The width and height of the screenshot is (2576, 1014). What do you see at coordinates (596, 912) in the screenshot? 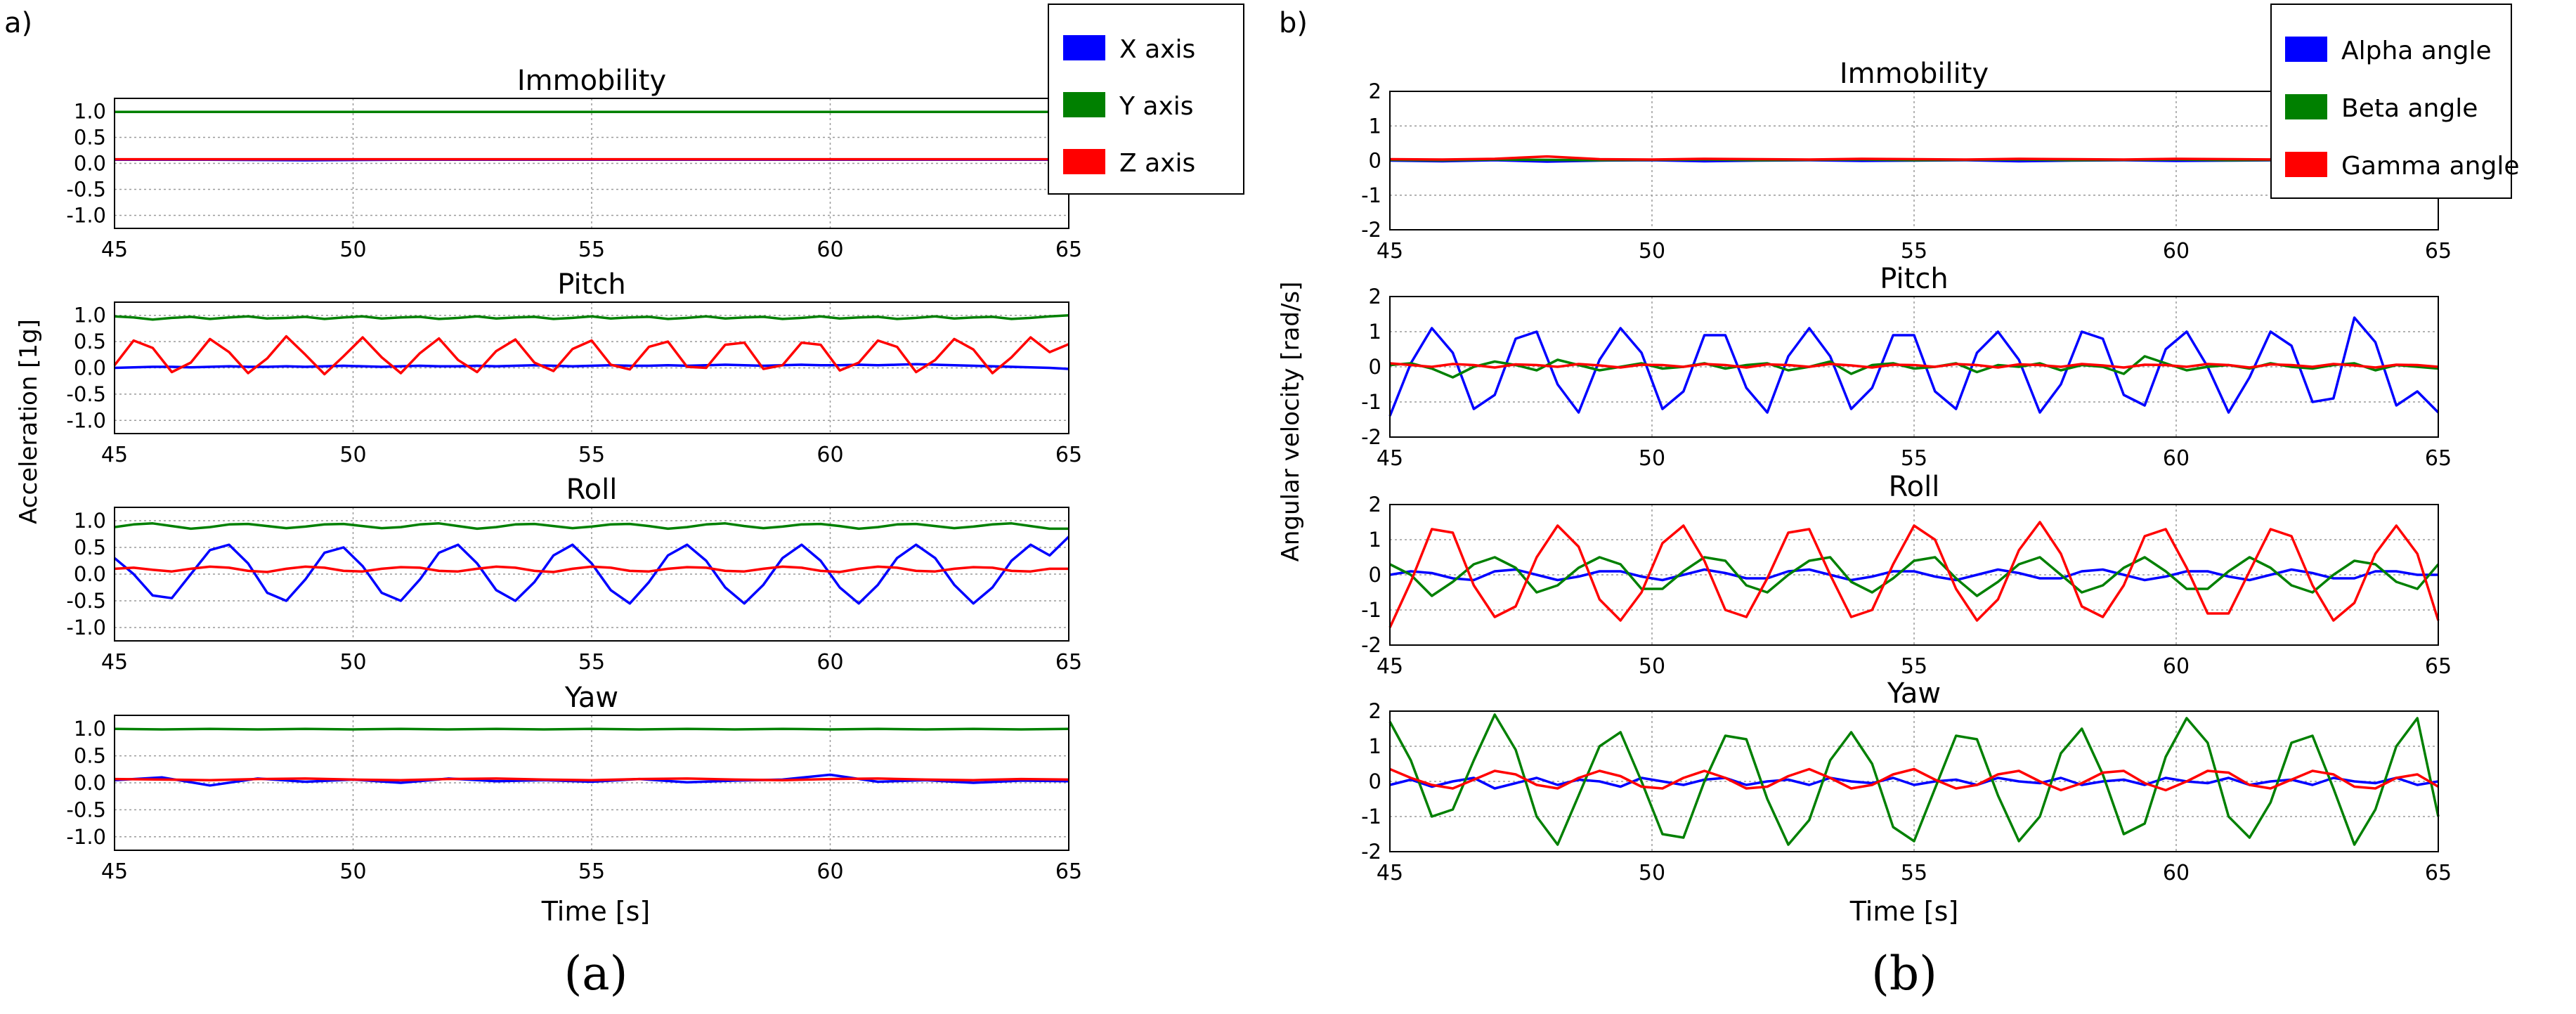
I see `panel-a-xlabel: Time [s]` at bounding box center [596, 912].